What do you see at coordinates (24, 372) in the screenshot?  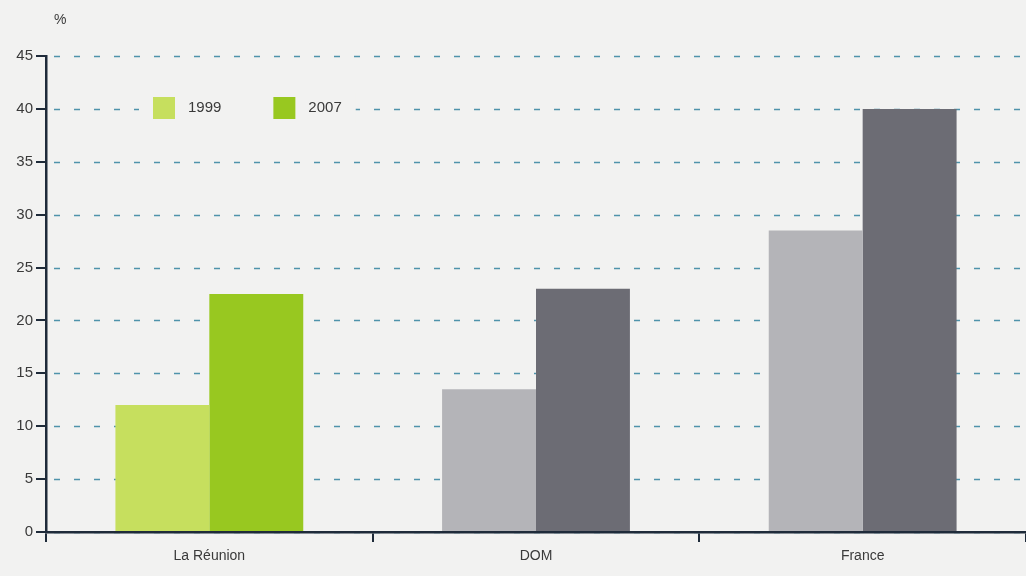 I see `y-tick-label: 15` at bounding box center [24, 372].